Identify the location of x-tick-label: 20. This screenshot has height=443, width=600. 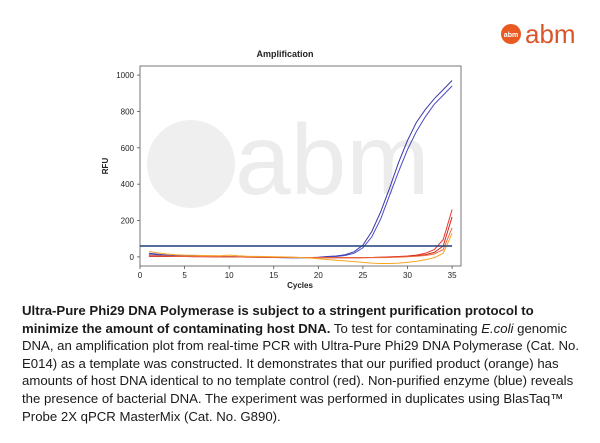
(318, 275).